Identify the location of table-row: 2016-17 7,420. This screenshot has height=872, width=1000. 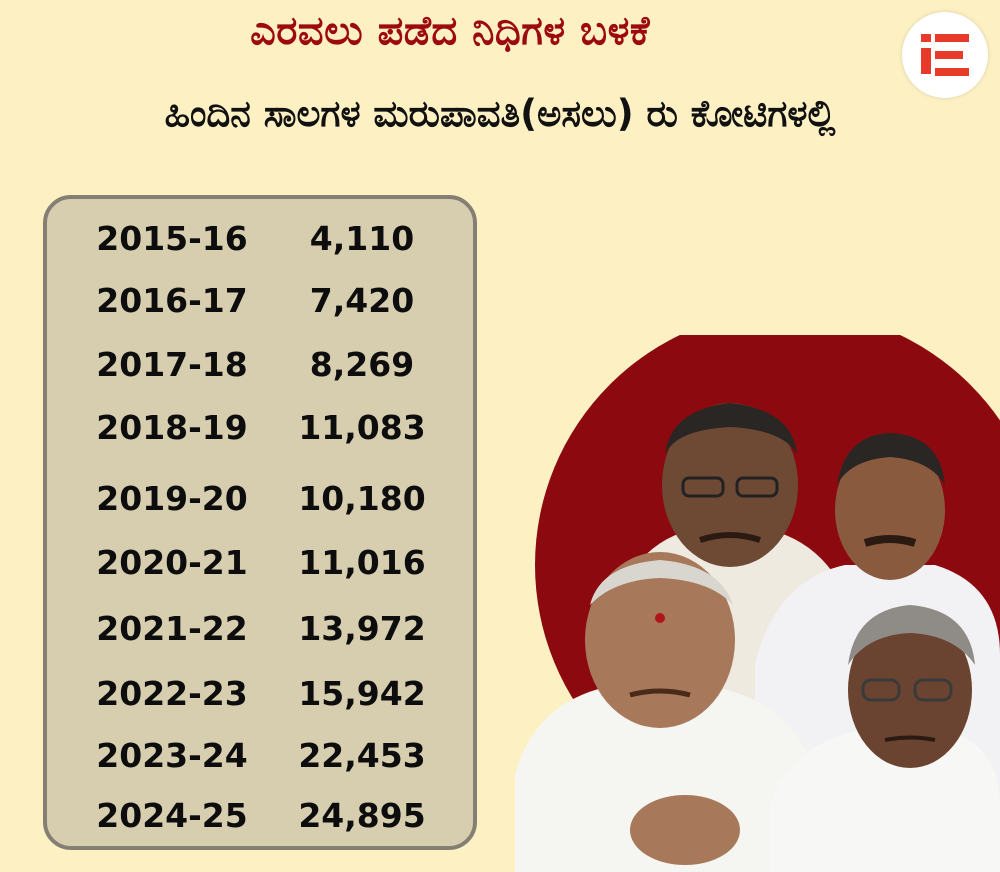
(264, 305).